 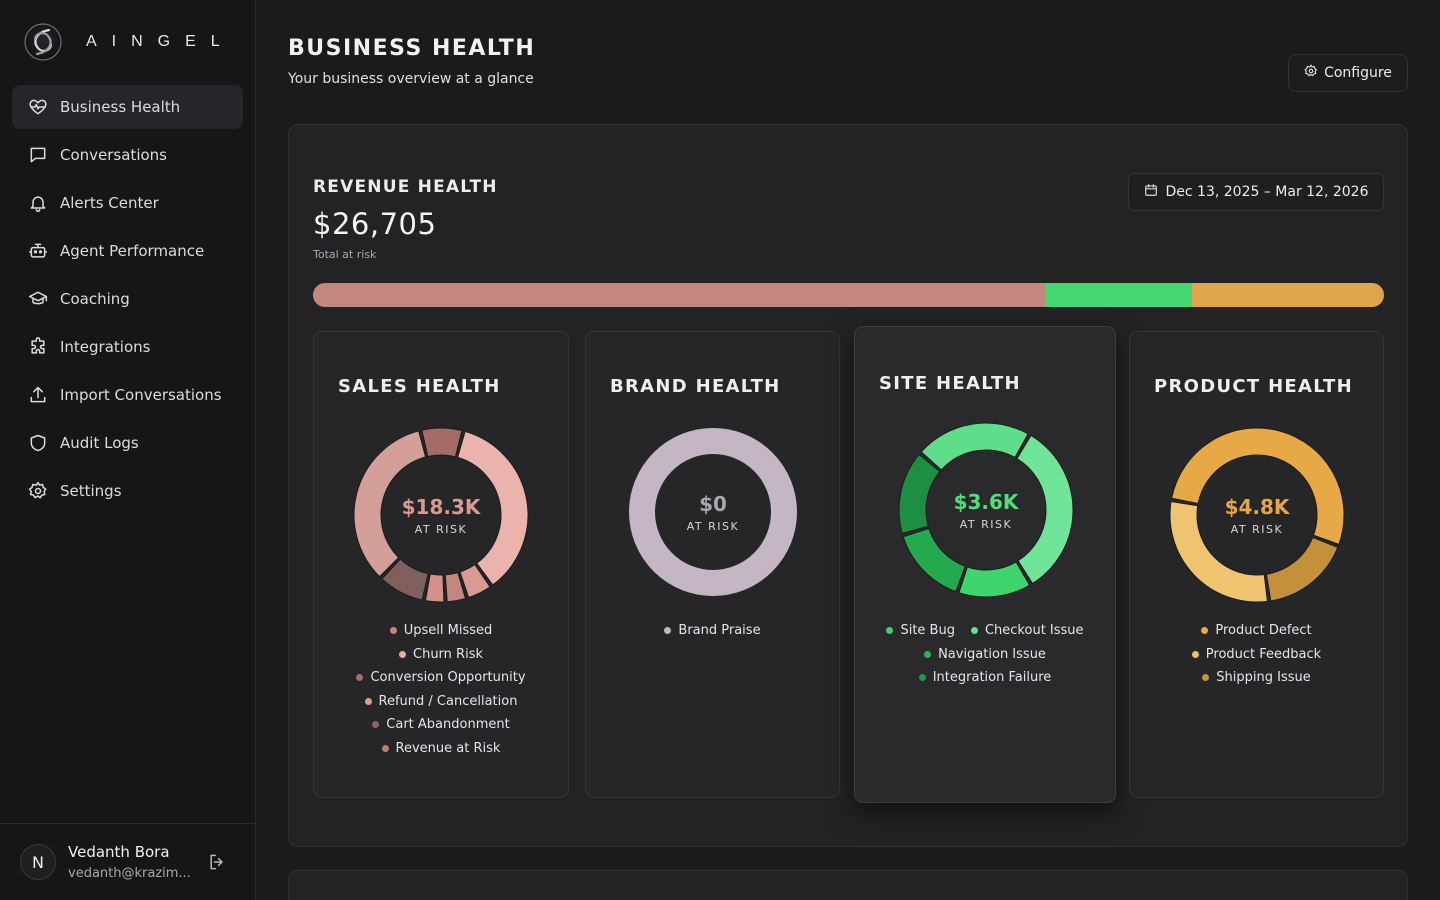 I want to click on sidebar-item-coaching: Coaching, so click(x=127, y=299).